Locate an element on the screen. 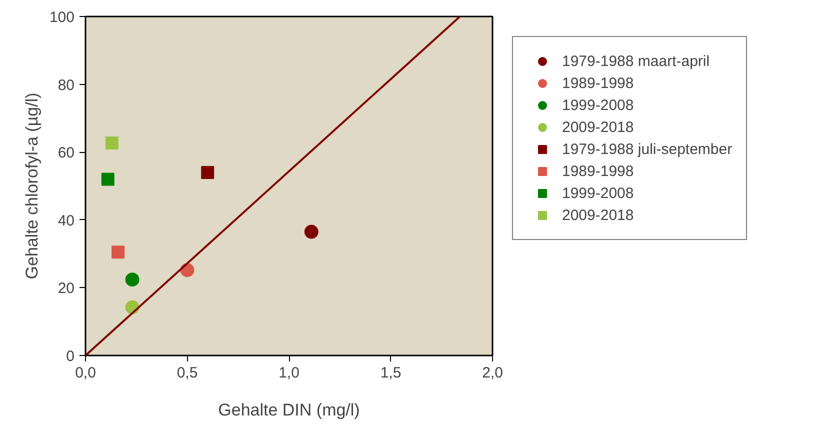 This screenshot has width=822, height=440. y-tick-label: 100 is located at coordinates (62, 17).